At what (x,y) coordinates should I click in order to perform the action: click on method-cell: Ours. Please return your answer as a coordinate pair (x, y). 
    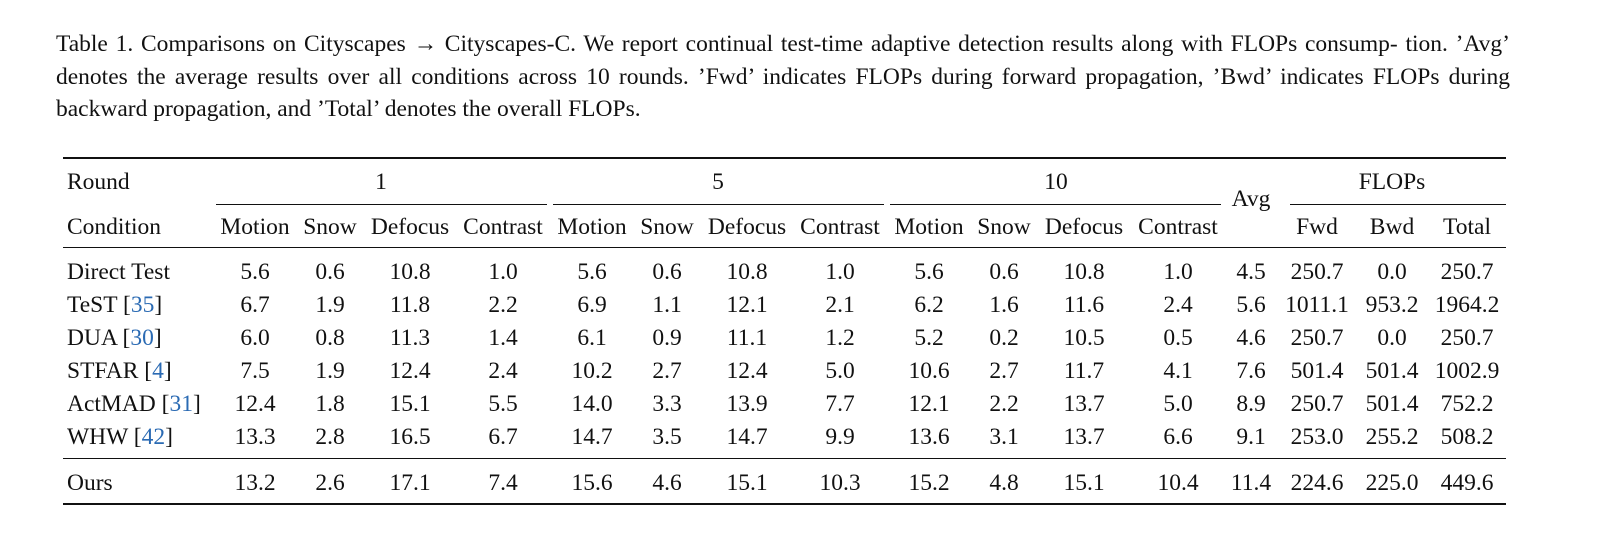
    Looking at the image, I should click on (90, 483).